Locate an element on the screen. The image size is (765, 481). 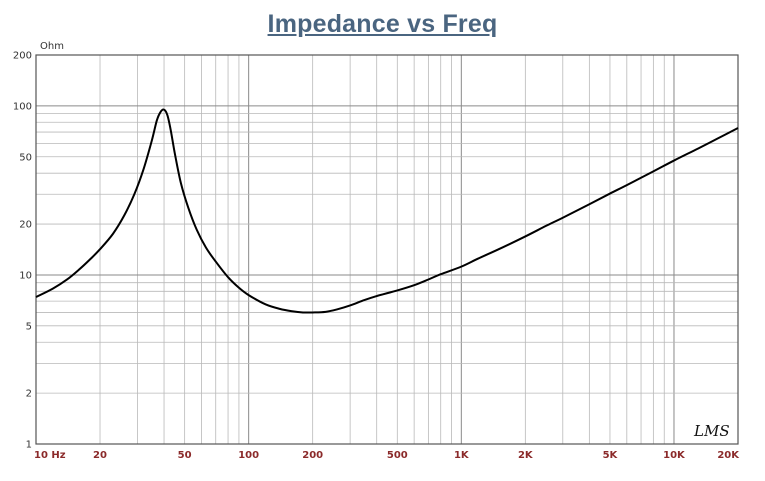
x-tick-label: 10 Hz is located at coordinates (50, 455).